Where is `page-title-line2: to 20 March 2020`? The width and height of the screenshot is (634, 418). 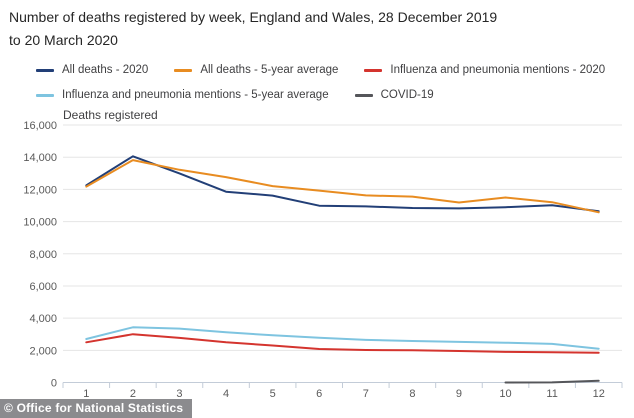
page-title-line2: to 20 March 2020 is located at coordinates (63, 40).